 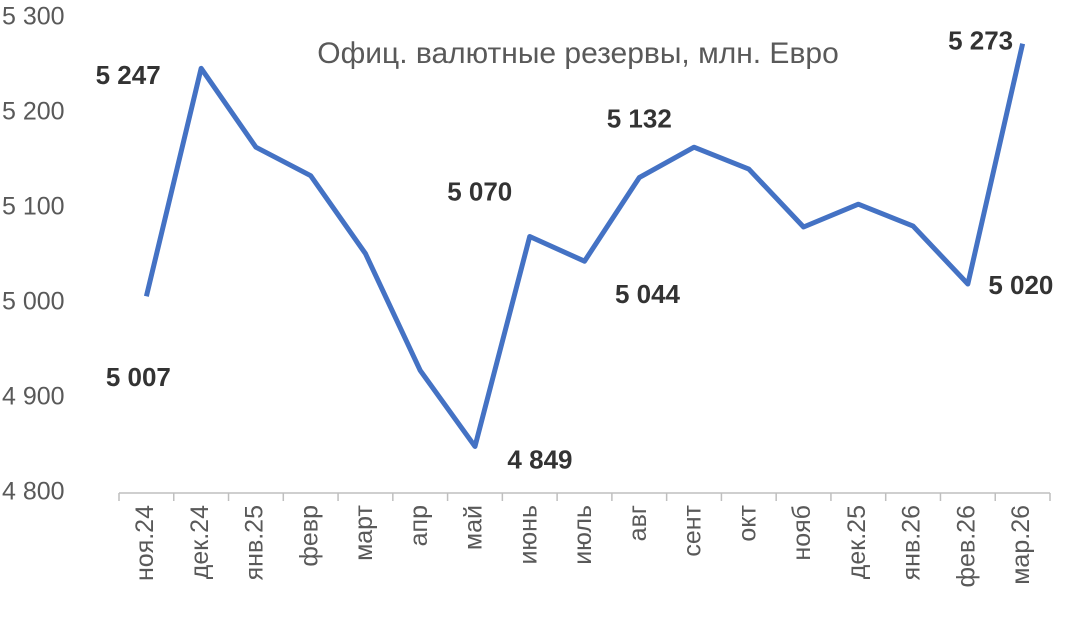 What do you see at coordinates (1020, 285) in the screenshot?
I see `data-label: 5 020` at bounding box center [1020, 285].